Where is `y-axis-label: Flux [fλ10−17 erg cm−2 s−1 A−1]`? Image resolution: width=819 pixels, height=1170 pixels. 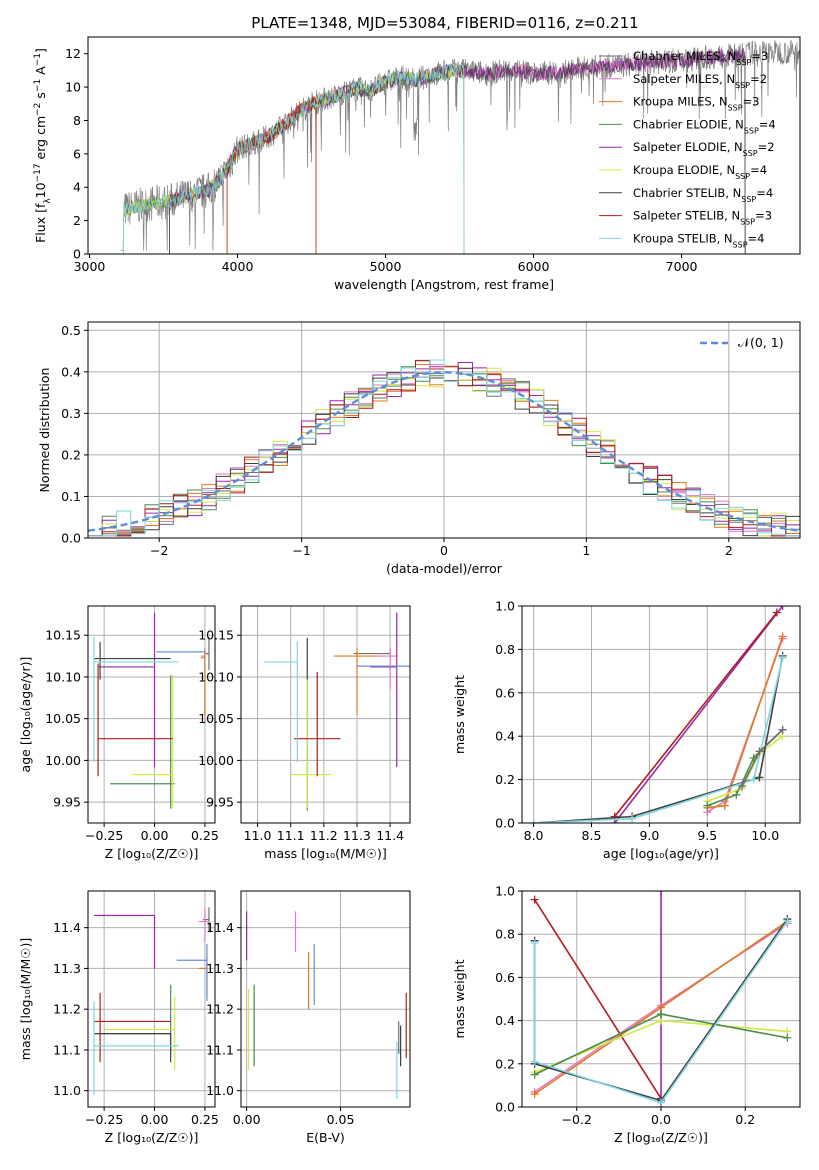
y-axis-label: Flux [fλ10−17 erg cm−2 s−1 A−1] is located at coordinates (43, 145).